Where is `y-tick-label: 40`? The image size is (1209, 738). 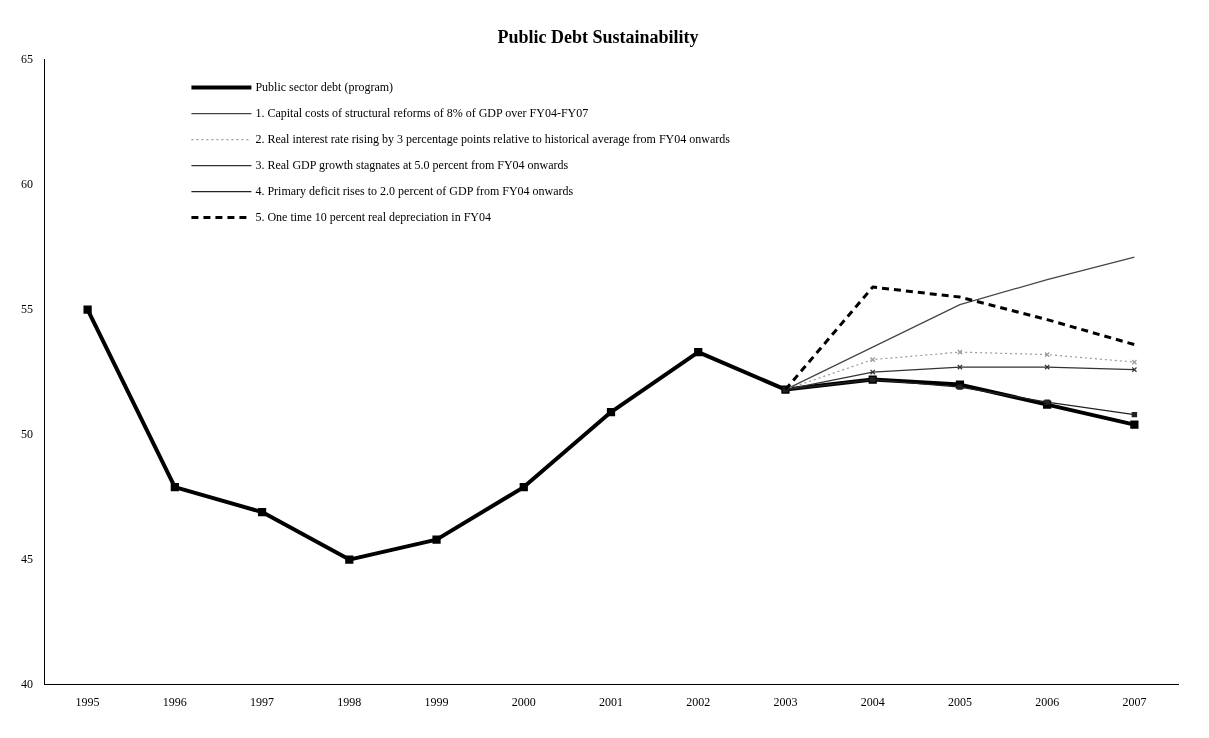 y-tick-label: 40 is located at coordinates (27, 683).